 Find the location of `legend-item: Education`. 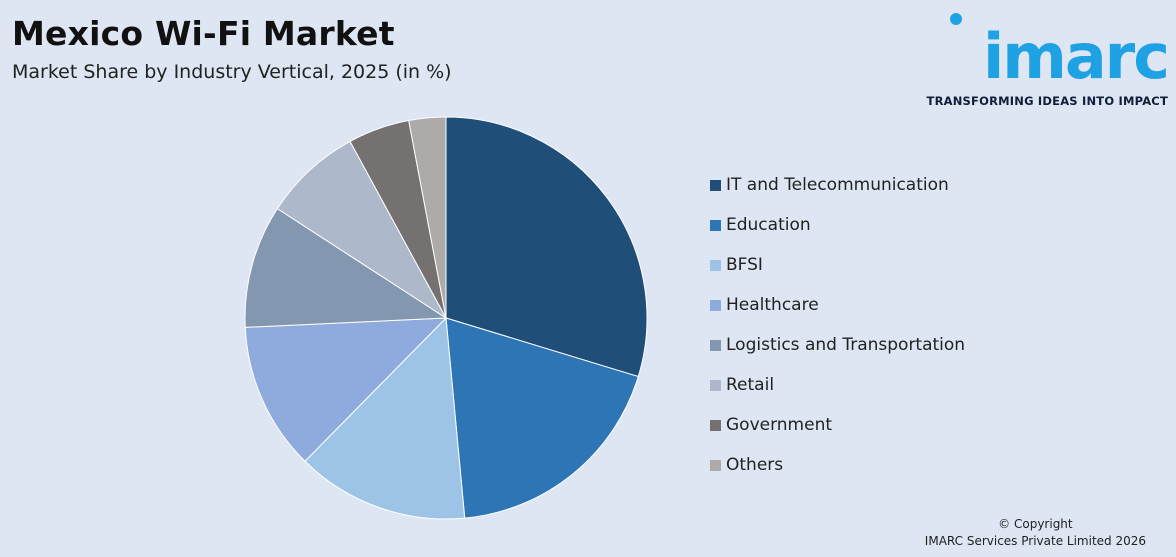

legend-item: Education is located at coordinates (837, 225).